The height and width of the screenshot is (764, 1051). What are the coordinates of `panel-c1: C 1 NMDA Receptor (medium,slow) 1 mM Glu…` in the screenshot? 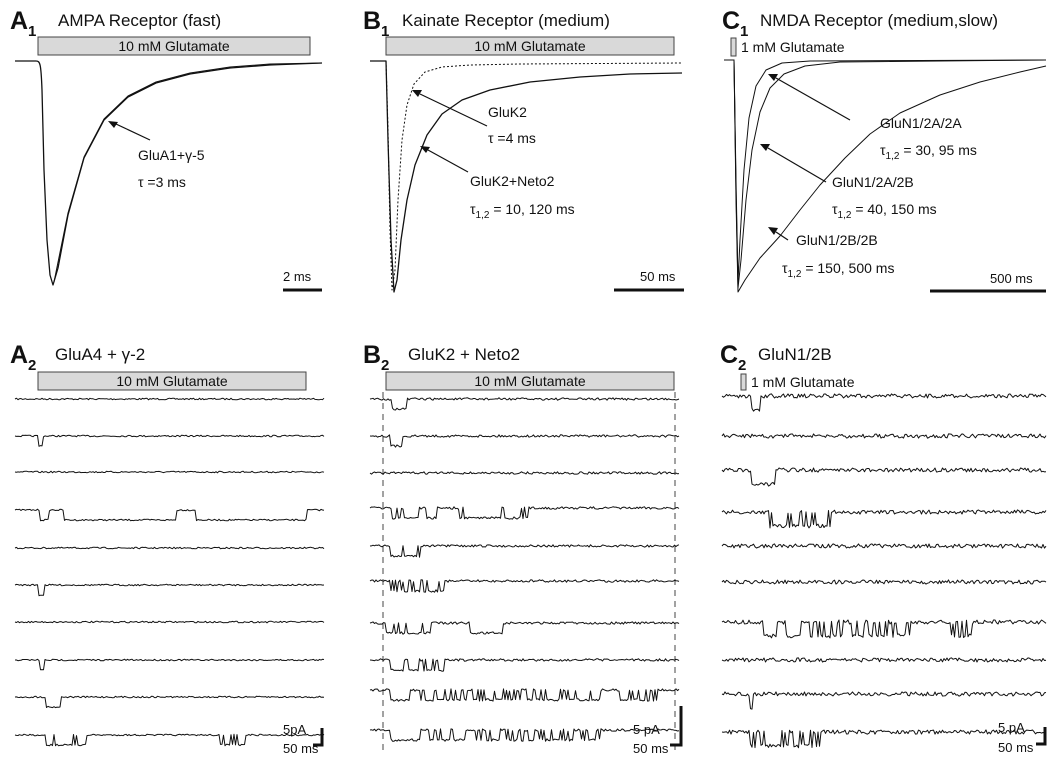 It's located at (884, 150).